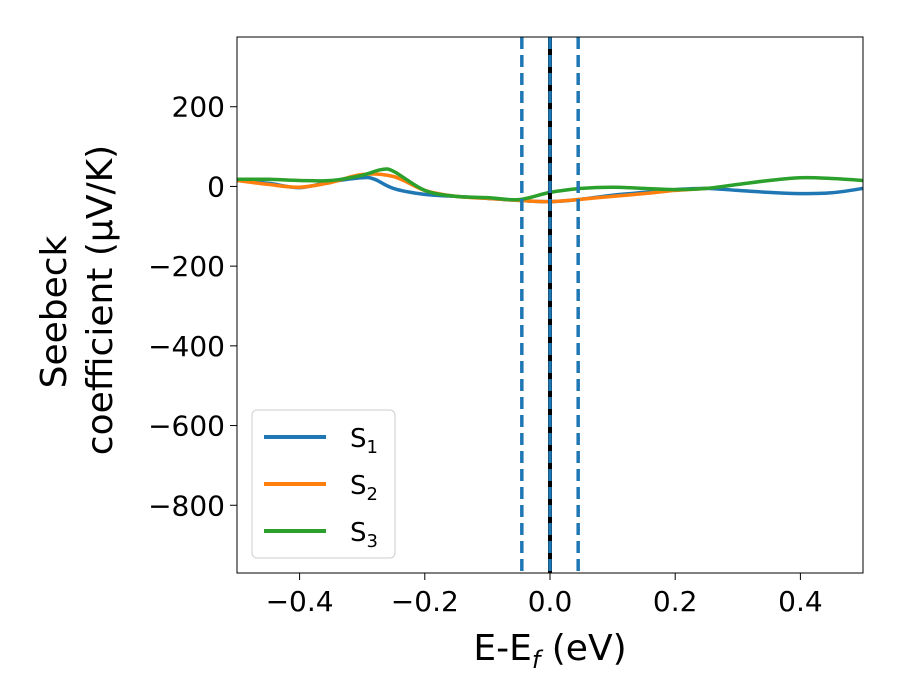  What do you see at coordinates (198, 107) in the screenshot?
I see `y-tick-label: 200` at bounding box center [198, 107].